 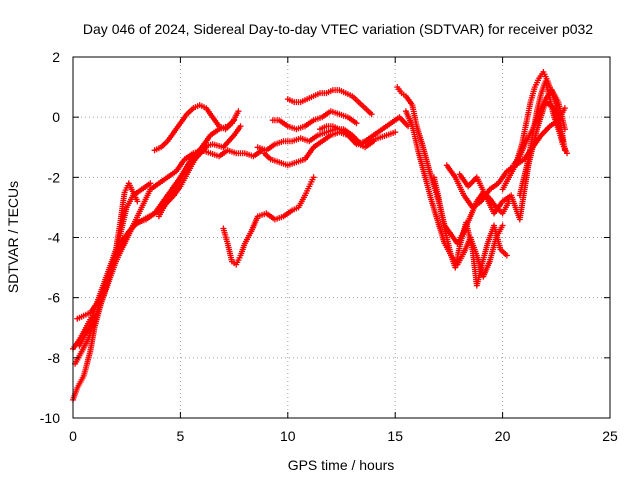 What do you see at coordinates (54, 298) in the screenshot?
I see `y-tick-label: -6` at bounding box center [54, 298].